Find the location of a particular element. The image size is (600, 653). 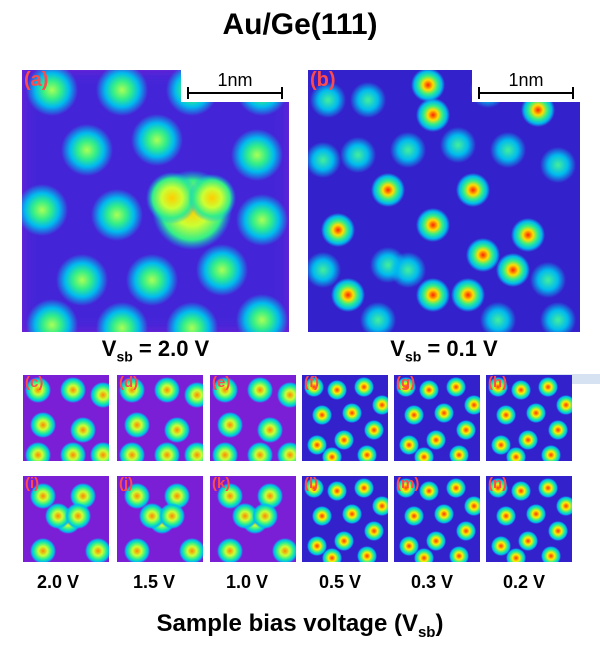

stm-small-image: (h) is located at coordinates (529, 418).